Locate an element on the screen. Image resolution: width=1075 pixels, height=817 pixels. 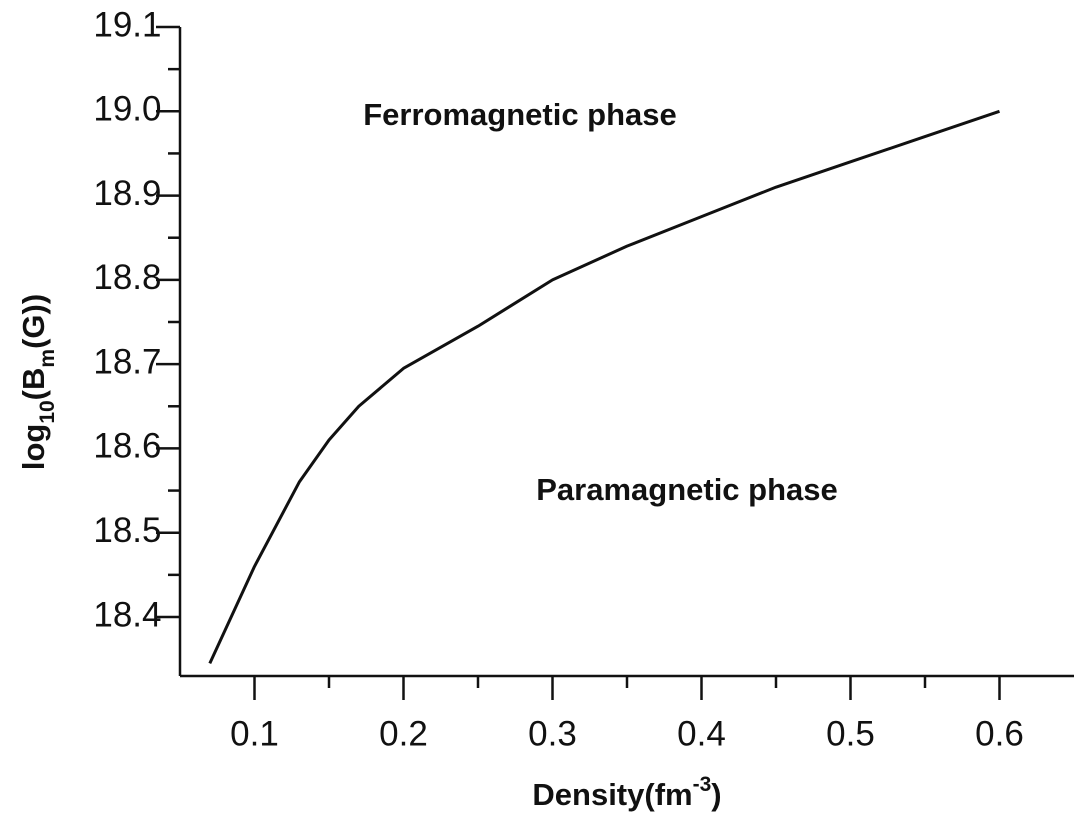
annotation: Paramagnetic phase is located at coordinates (687, 489).